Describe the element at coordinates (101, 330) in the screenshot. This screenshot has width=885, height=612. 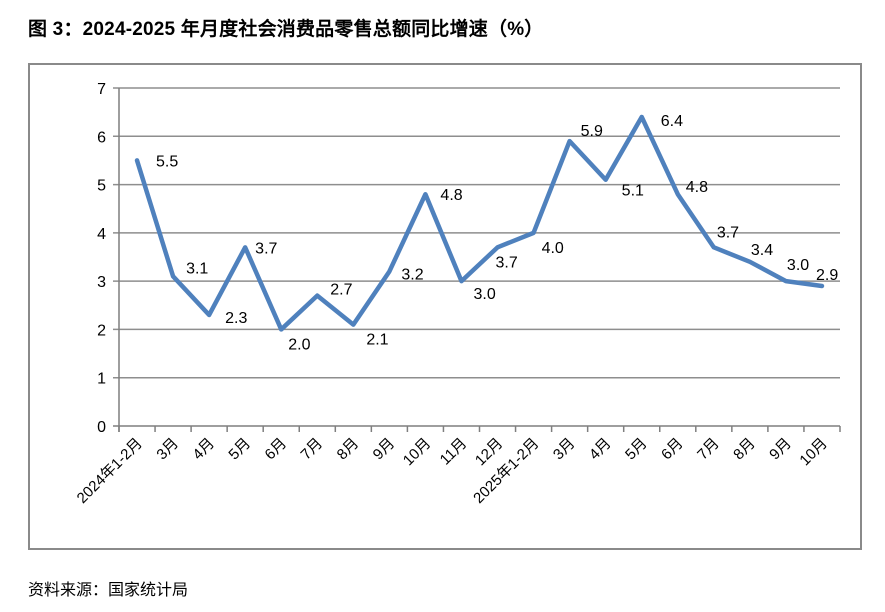
I see `y-axis-tick-label: 2` at that location.